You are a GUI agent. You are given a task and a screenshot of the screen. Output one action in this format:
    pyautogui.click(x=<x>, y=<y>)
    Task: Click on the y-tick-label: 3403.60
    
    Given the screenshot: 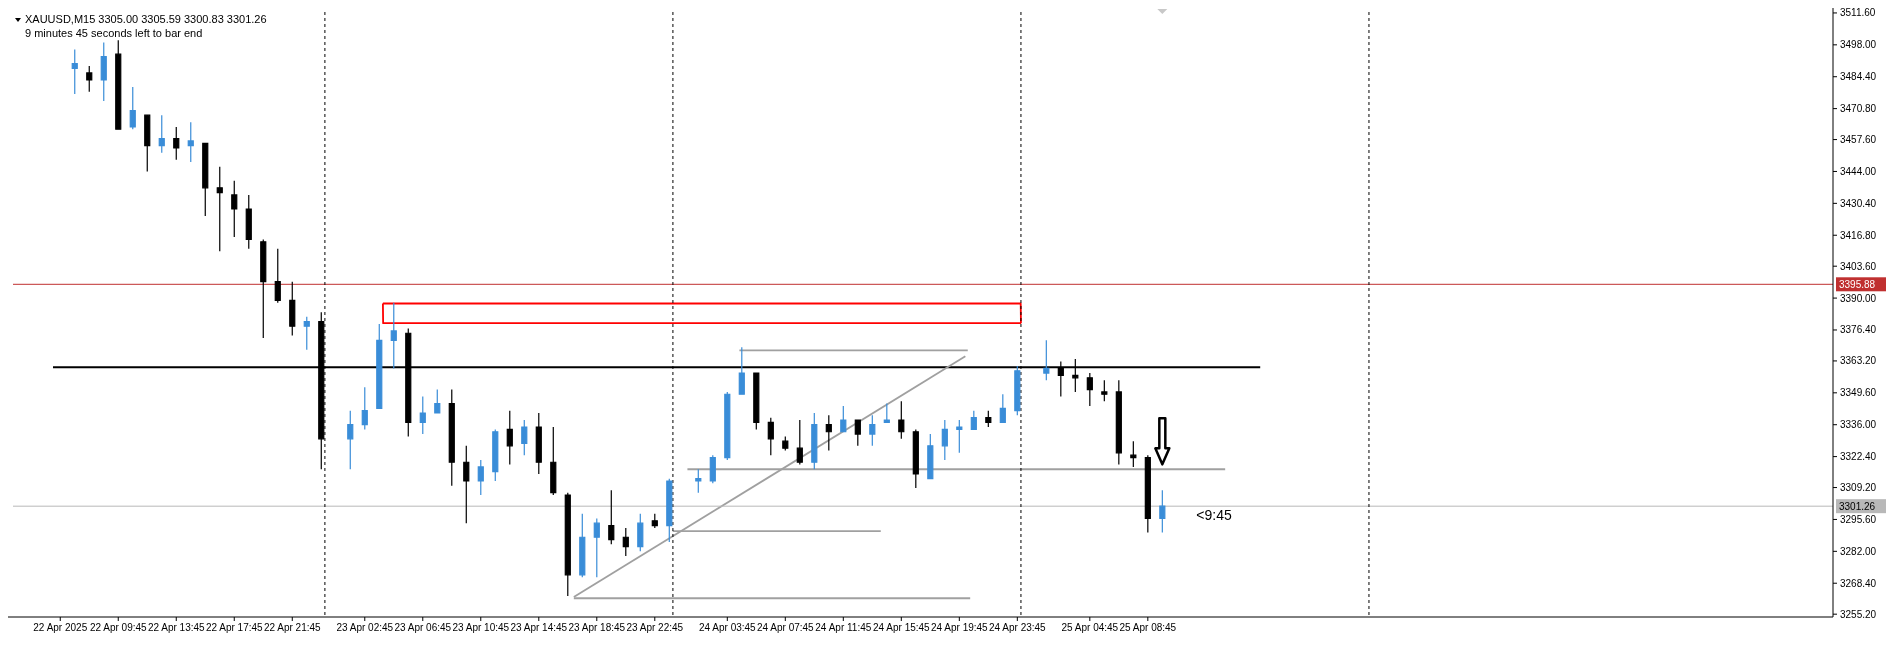 What is the action you would take?
    pyautogui.click(x=1858, y=266)
    